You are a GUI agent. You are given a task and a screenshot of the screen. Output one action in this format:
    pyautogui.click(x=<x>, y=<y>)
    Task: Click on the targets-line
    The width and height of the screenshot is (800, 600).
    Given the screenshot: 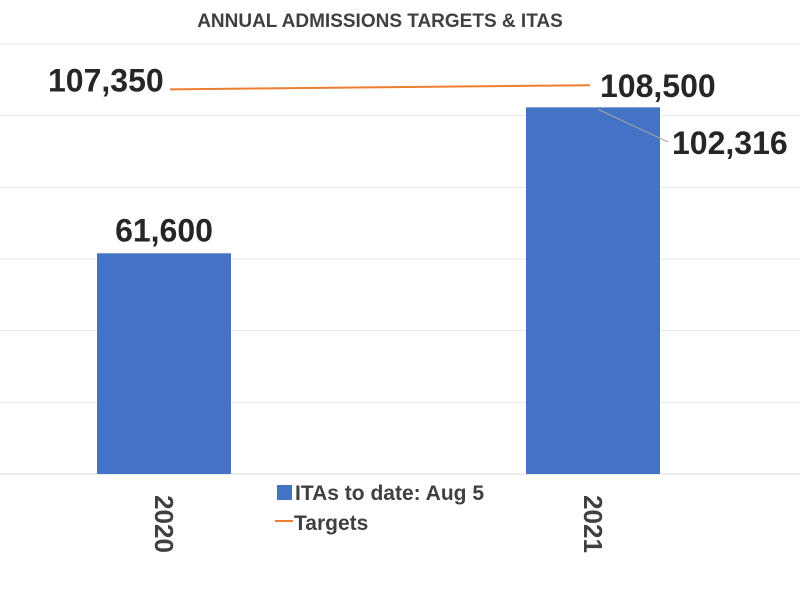 What is the action you would take?
    pyautogui.click(x=380, y=87)
    